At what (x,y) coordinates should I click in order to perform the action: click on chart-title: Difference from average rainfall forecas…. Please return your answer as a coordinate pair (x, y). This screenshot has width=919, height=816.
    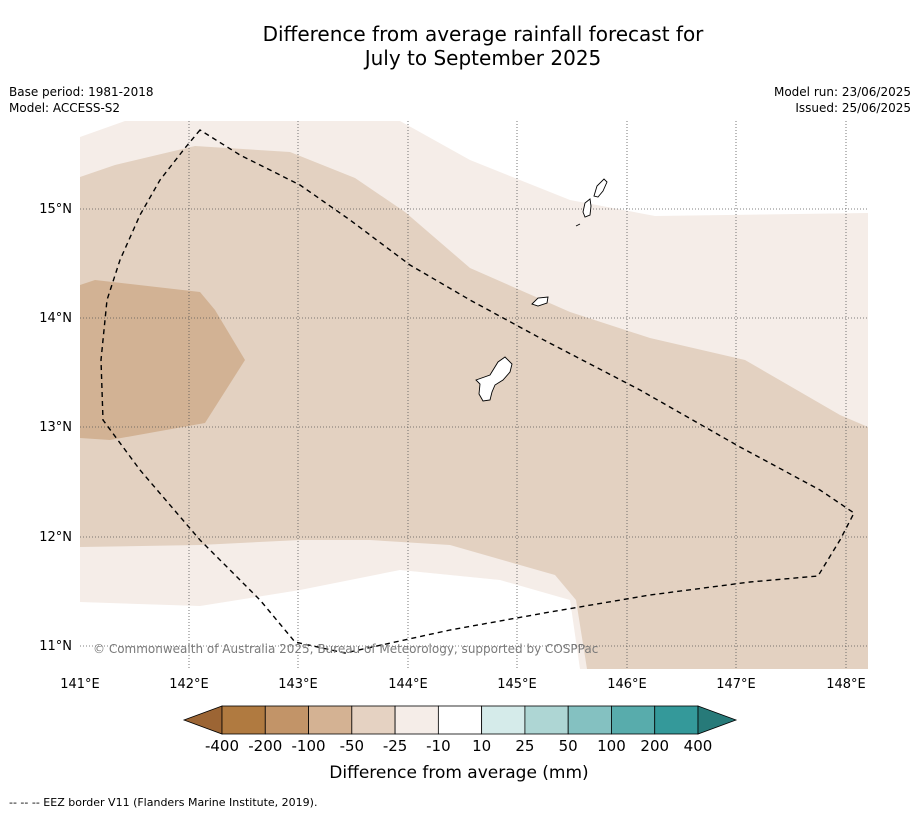
    Looking at the image, I should click on (459, 46).